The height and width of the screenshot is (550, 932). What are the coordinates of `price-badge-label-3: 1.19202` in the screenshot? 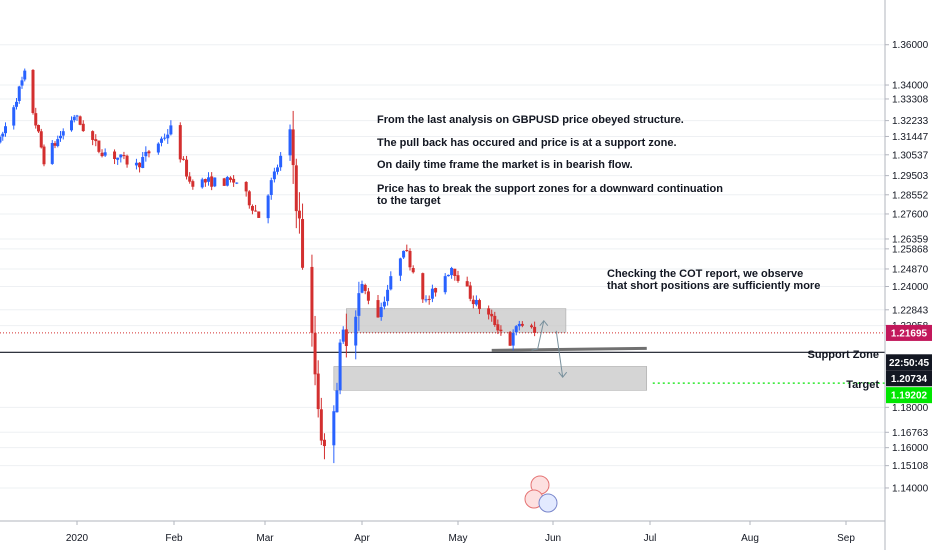 It's located at (909, 396).